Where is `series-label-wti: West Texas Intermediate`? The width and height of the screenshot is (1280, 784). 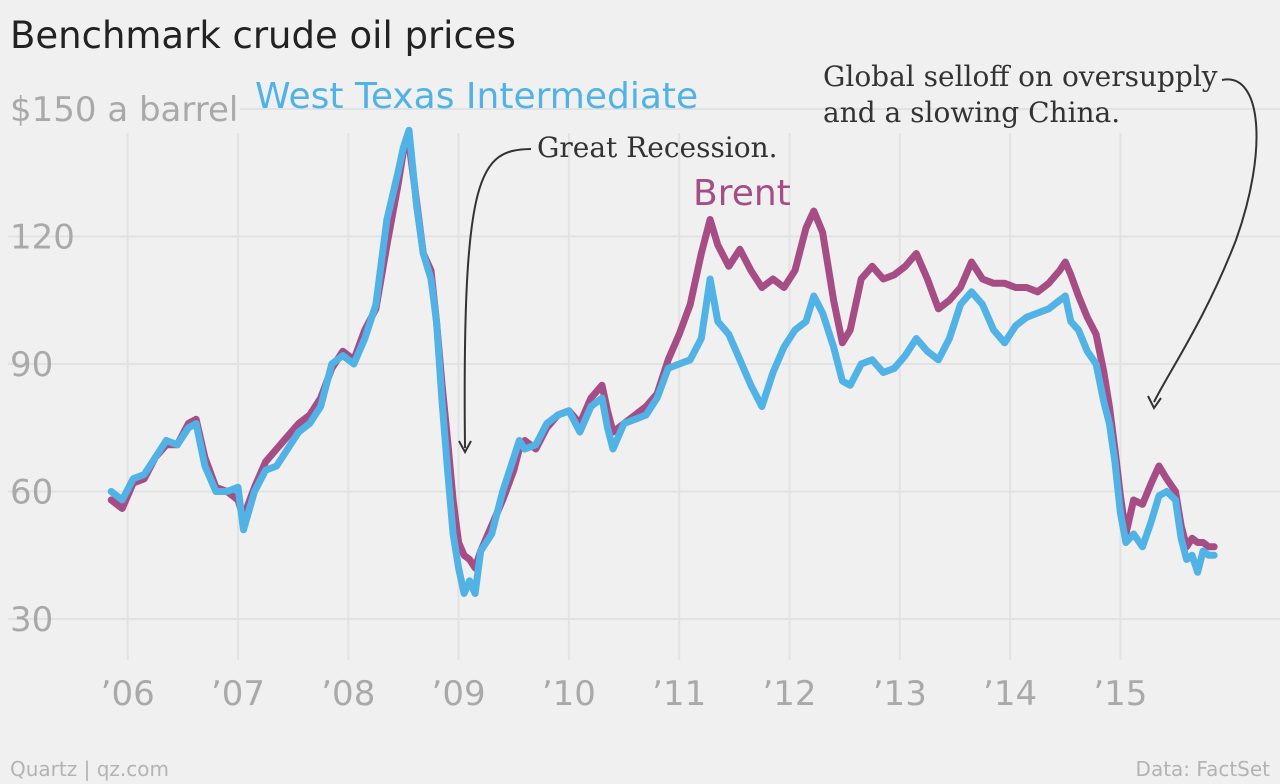
series-label-wti: West Texas Intermediate is located at coordinates (476, 96).